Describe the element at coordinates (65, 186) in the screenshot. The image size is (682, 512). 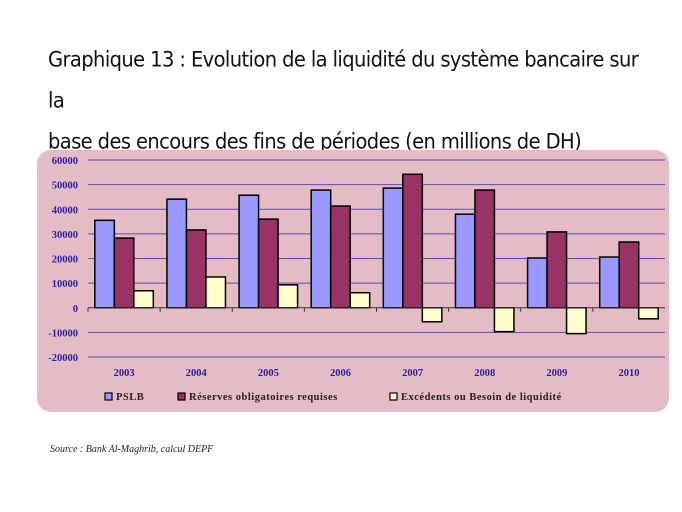
I see `y-tick-label: 50000` at that location.